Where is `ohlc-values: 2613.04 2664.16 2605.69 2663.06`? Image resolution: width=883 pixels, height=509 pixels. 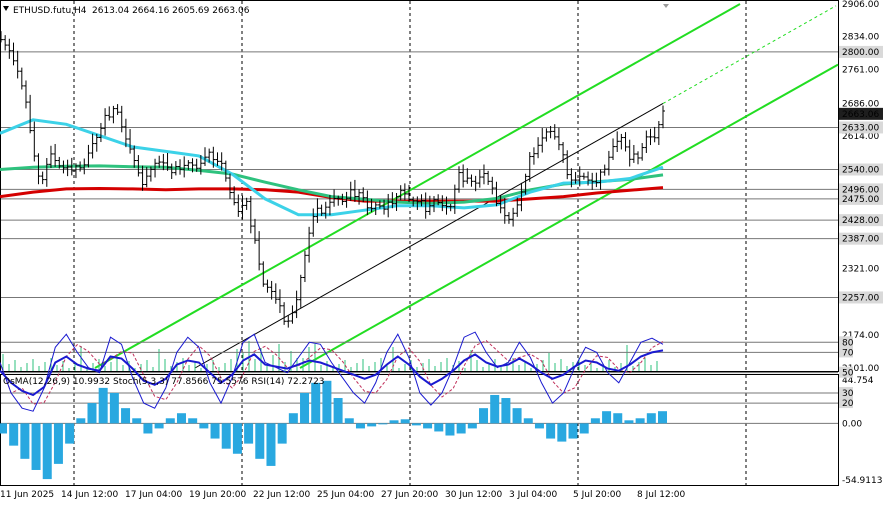
ohlc-values: 2613.04 2664.16 2605.69 2663.06 is located at coordinates (171, 11).